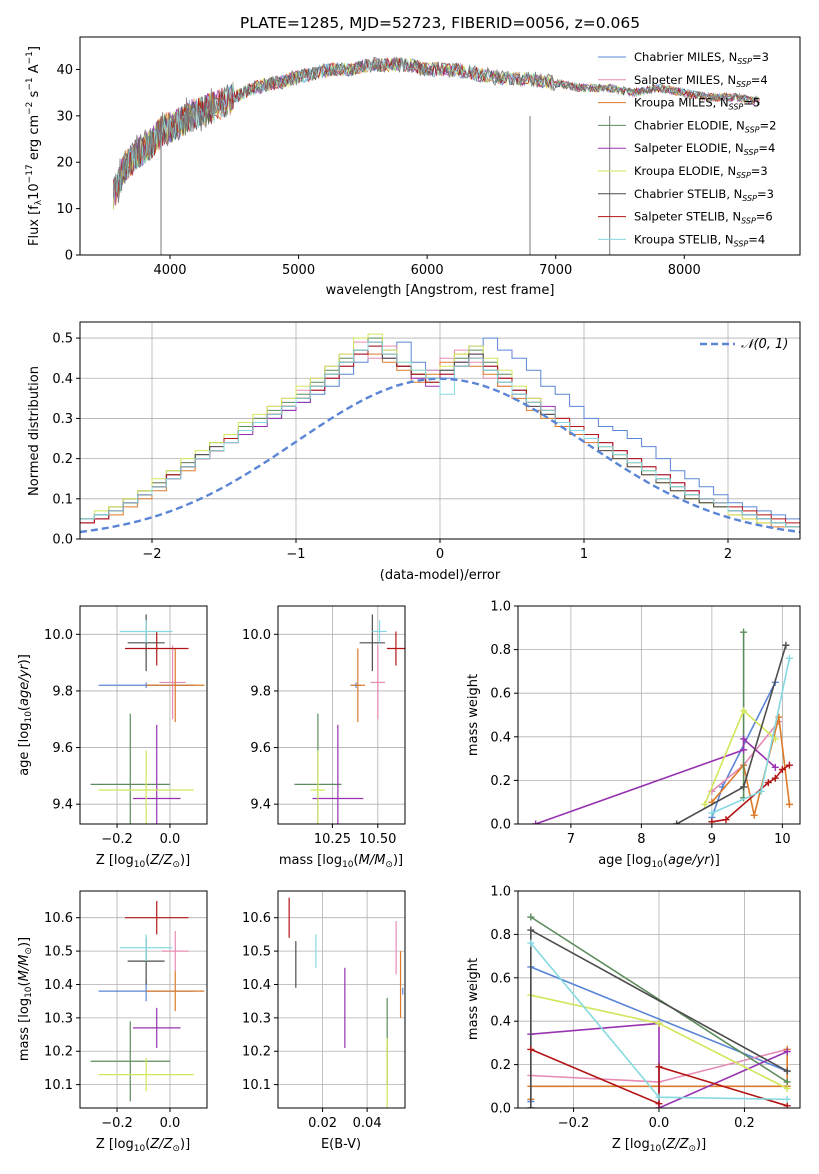 Image resolution: width=819 pixels, height=1174 pixels. What do you see at coordinates (659, 1145) in the screenshot?
I see `weight-vs-z-xlabel: Z [log10(Z/Z⊙)]` at bounding box center [659, 1145].